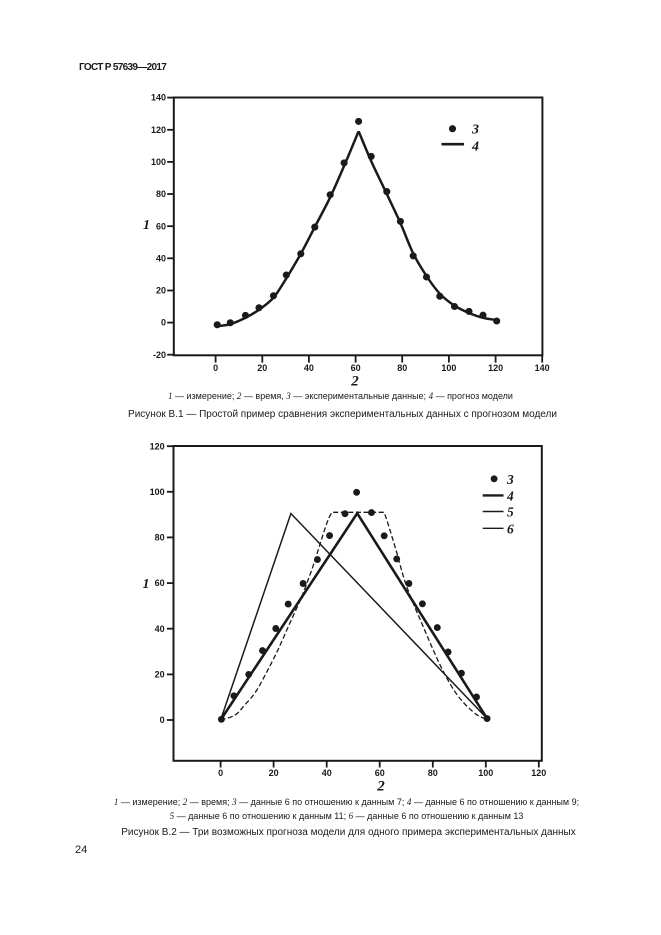 This screenshot has width=661, height=935. What do you see at coordinates (159, 355) in the screenshot?
I see `svg-text: -20` at bounding box center [159, 355].